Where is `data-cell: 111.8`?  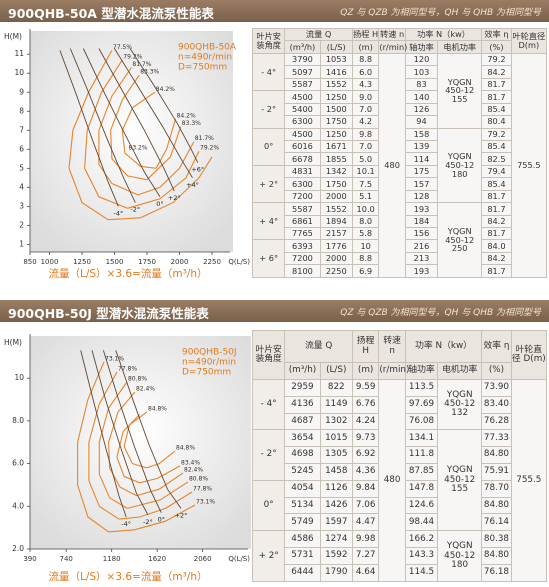
data-cell: 111.8 is located at coordinates (421, 455).